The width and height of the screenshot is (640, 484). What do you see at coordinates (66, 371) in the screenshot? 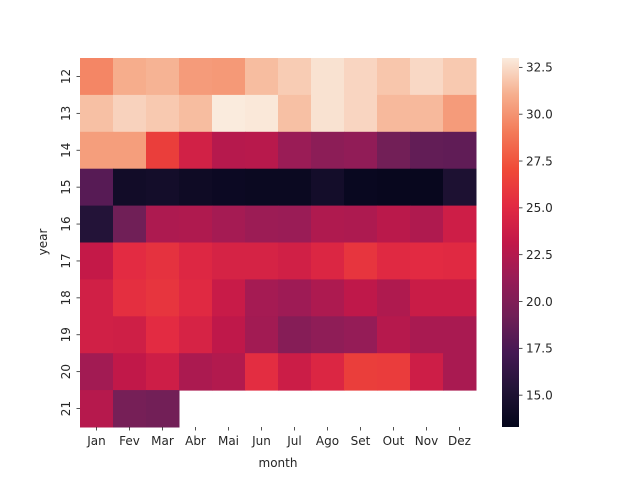
I see `y-tick-label: 20` at bounding box center [66, 371].